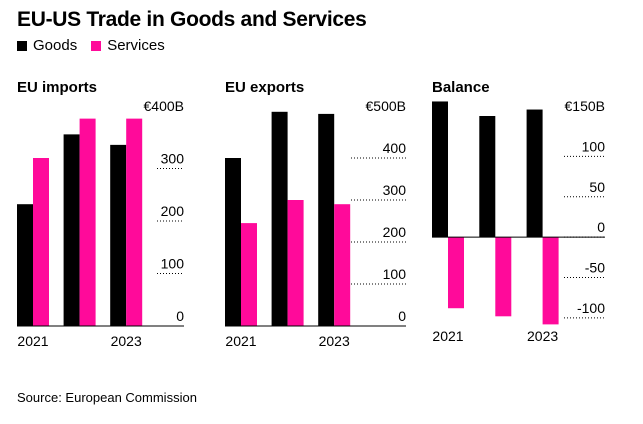  Describe the element at coordinates (601, 227) in the screenshot. I see `y-tick-label-balance: 0` at that location.